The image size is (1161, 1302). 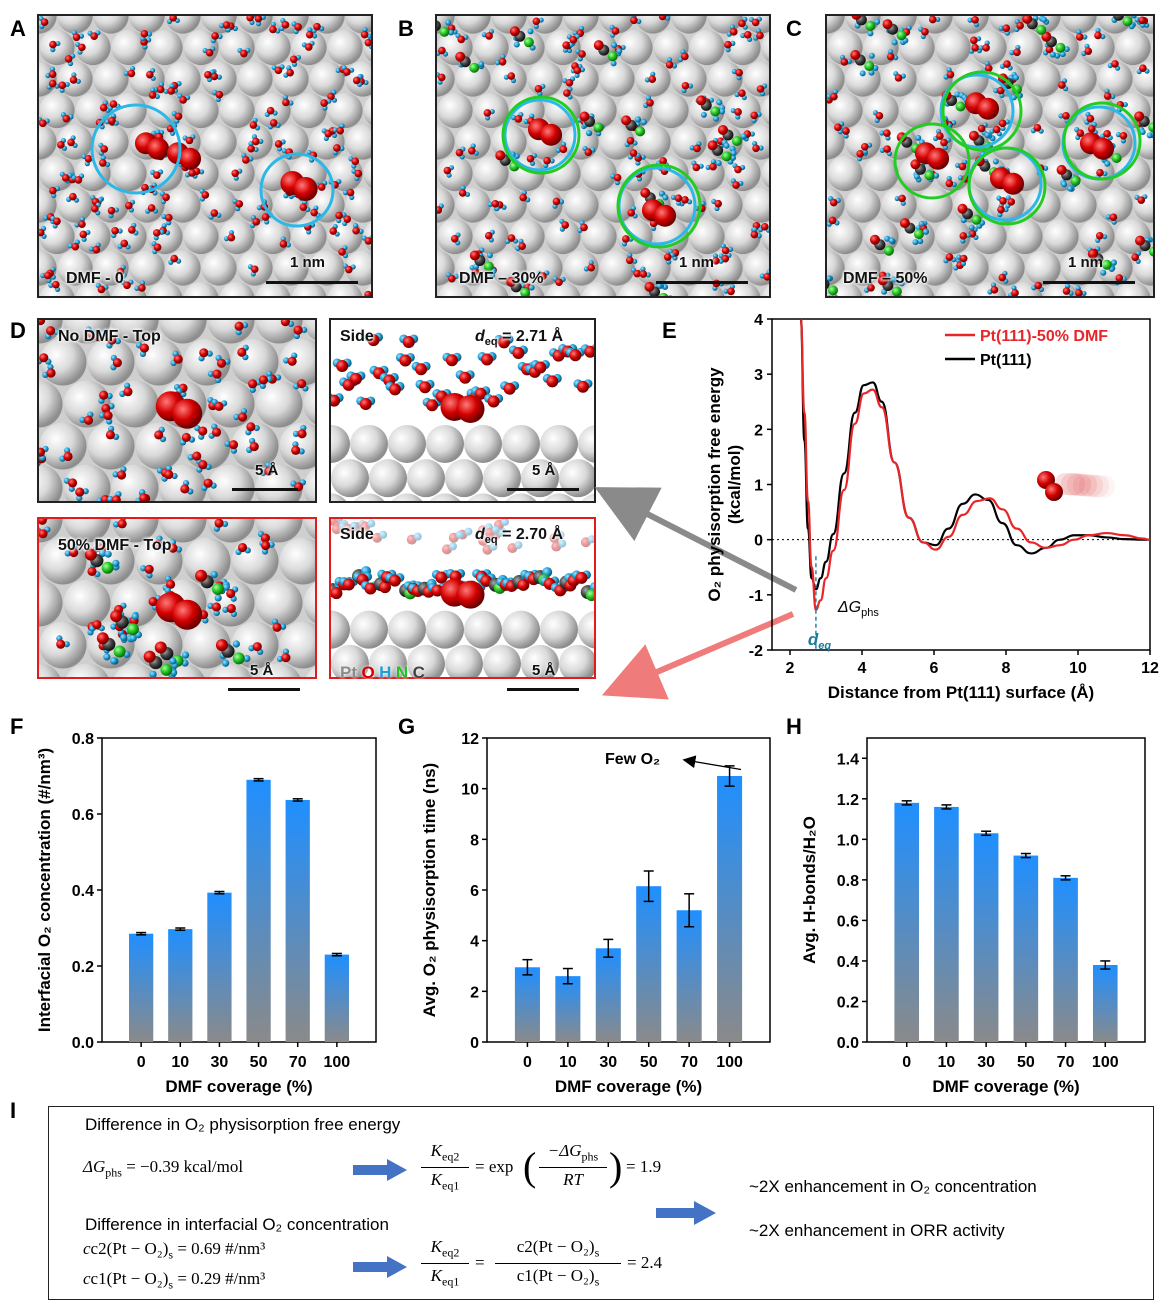 What do you see at coordinates (380, 1267) in the screenshot?
I see `arrow-eq2` at bounding box center [380, 1267].